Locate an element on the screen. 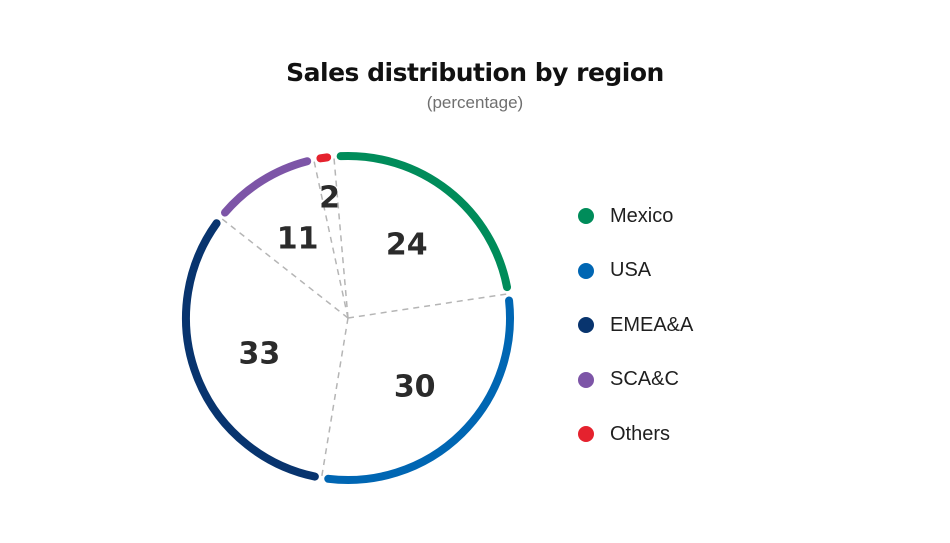  chart-subtitle: (percentage) is located at coordinates (475, 102).